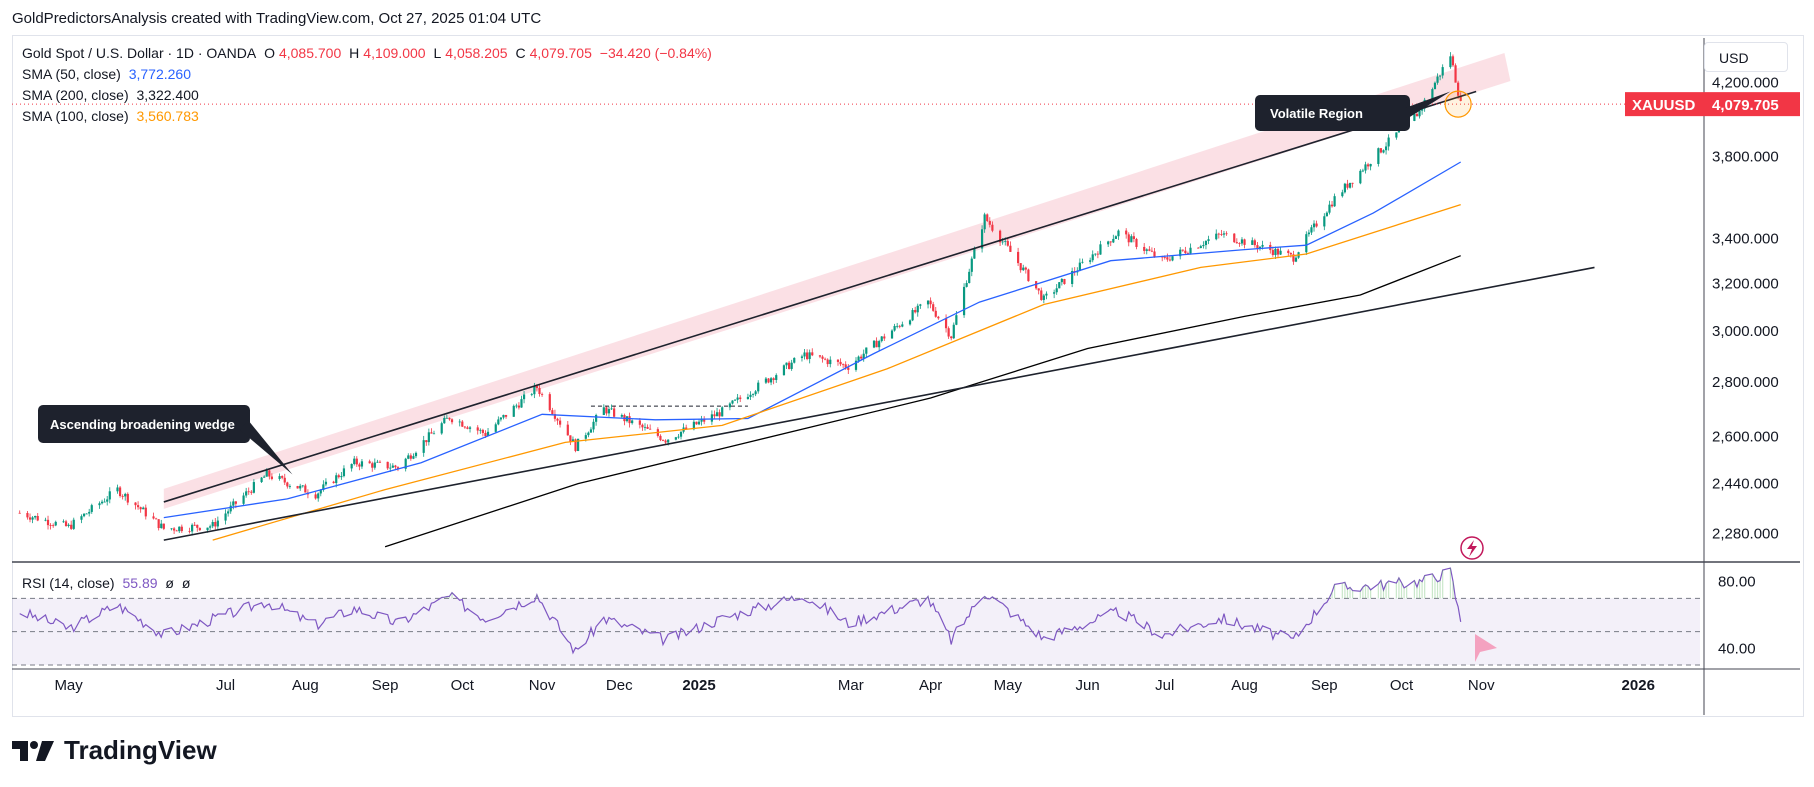 This screenshot has height=787, width=1814. Describe the element at coordinates (1746, 57) in the screenshot. I see `currency-button: USD` at that location.